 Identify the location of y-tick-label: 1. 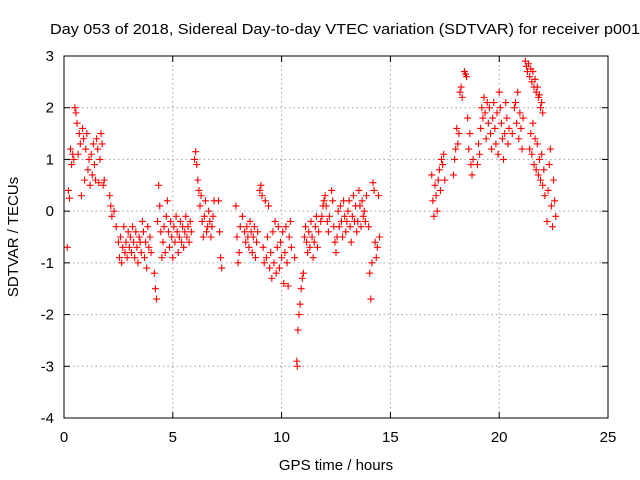
(50, 159).